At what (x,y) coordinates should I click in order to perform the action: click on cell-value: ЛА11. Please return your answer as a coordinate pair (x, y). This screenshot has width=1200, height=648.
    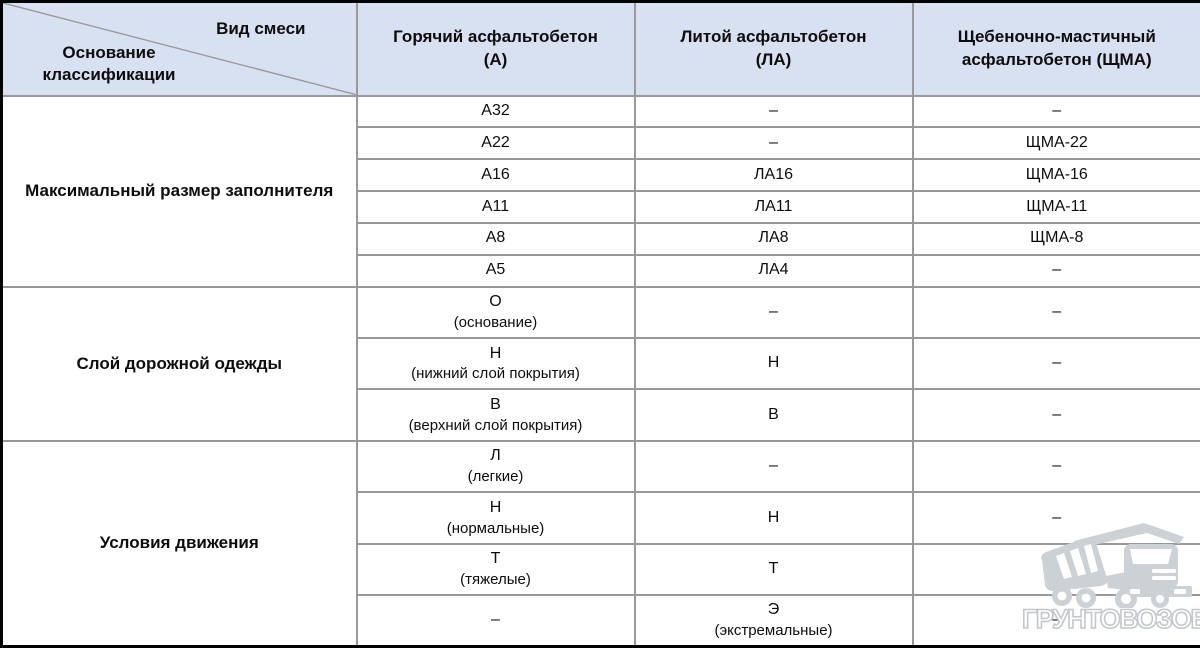
    Looking at the image, I should click on (773, 206).